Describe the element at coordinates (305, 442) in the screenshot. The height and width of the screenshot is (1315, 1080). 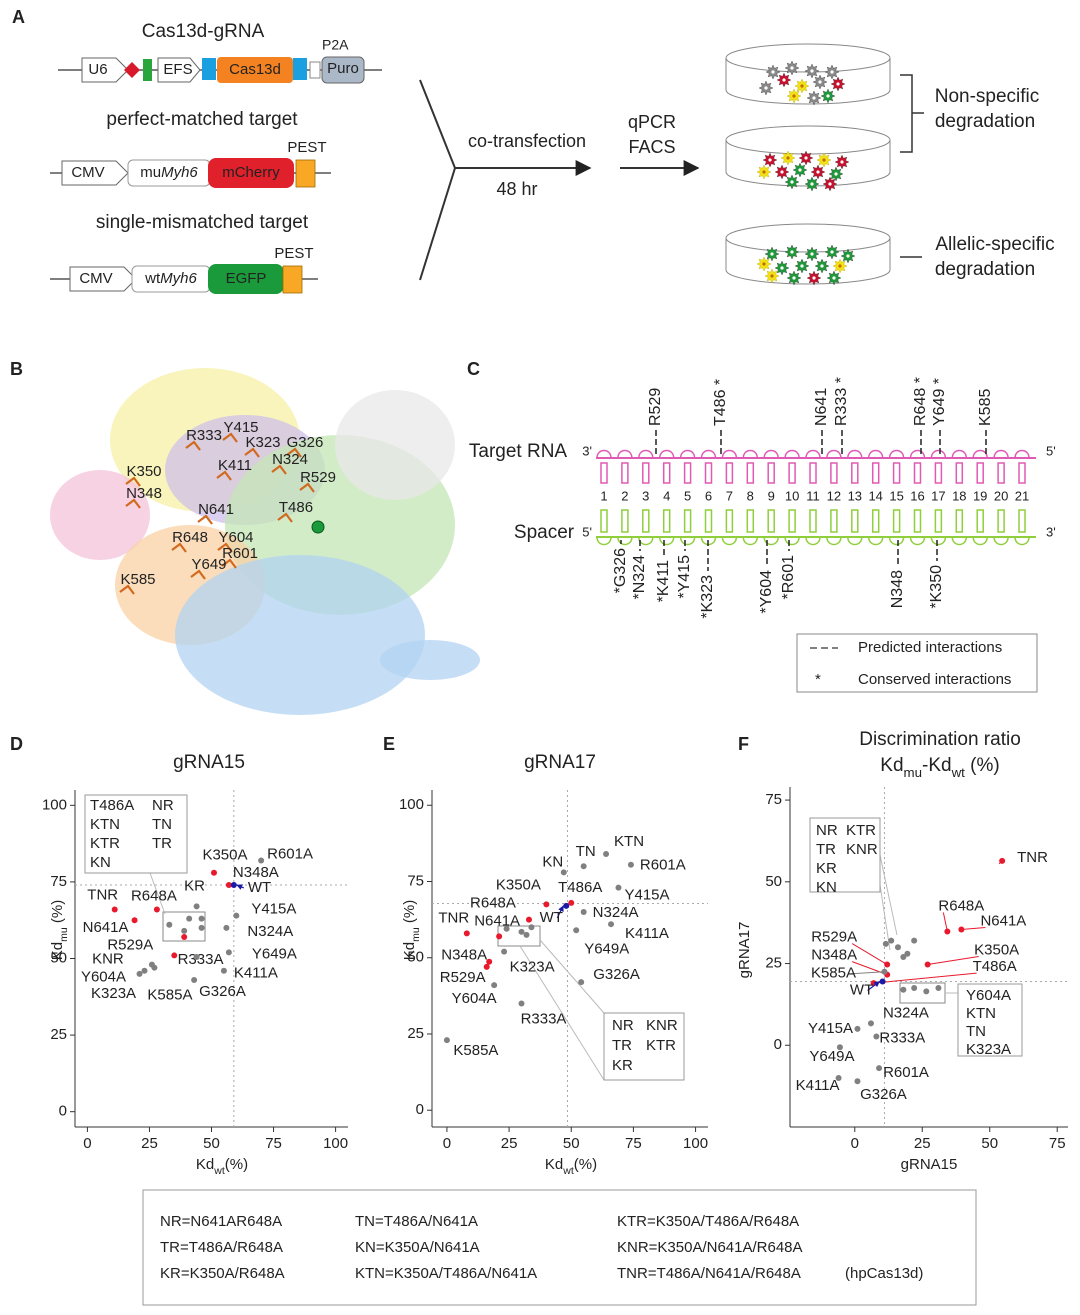
I see `residue-label: G326` at that location.